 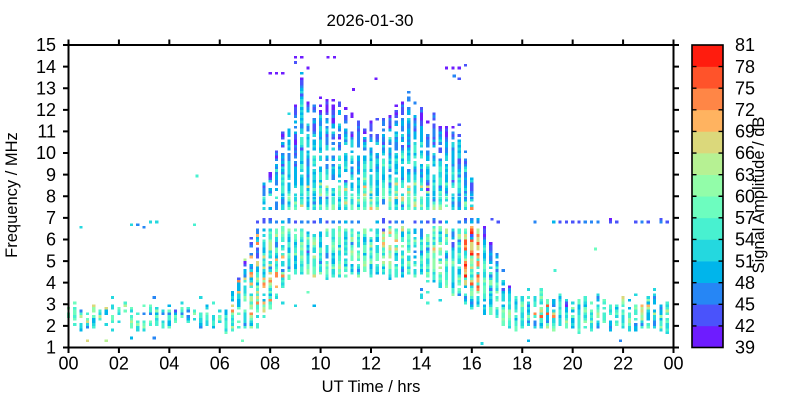 What do you see at coordinates (745, 305) in the screenshot?
I see `svg-text: 45` at bounding box center [745, 305].